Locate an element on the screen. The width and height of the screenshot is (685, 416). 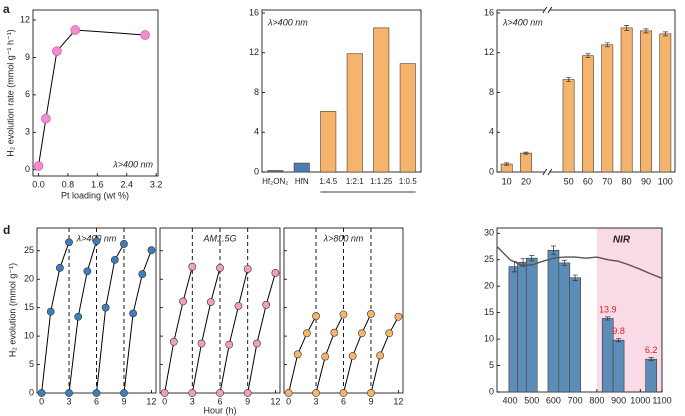
y-tick-label: 12 is located at coordinates (25, 19).